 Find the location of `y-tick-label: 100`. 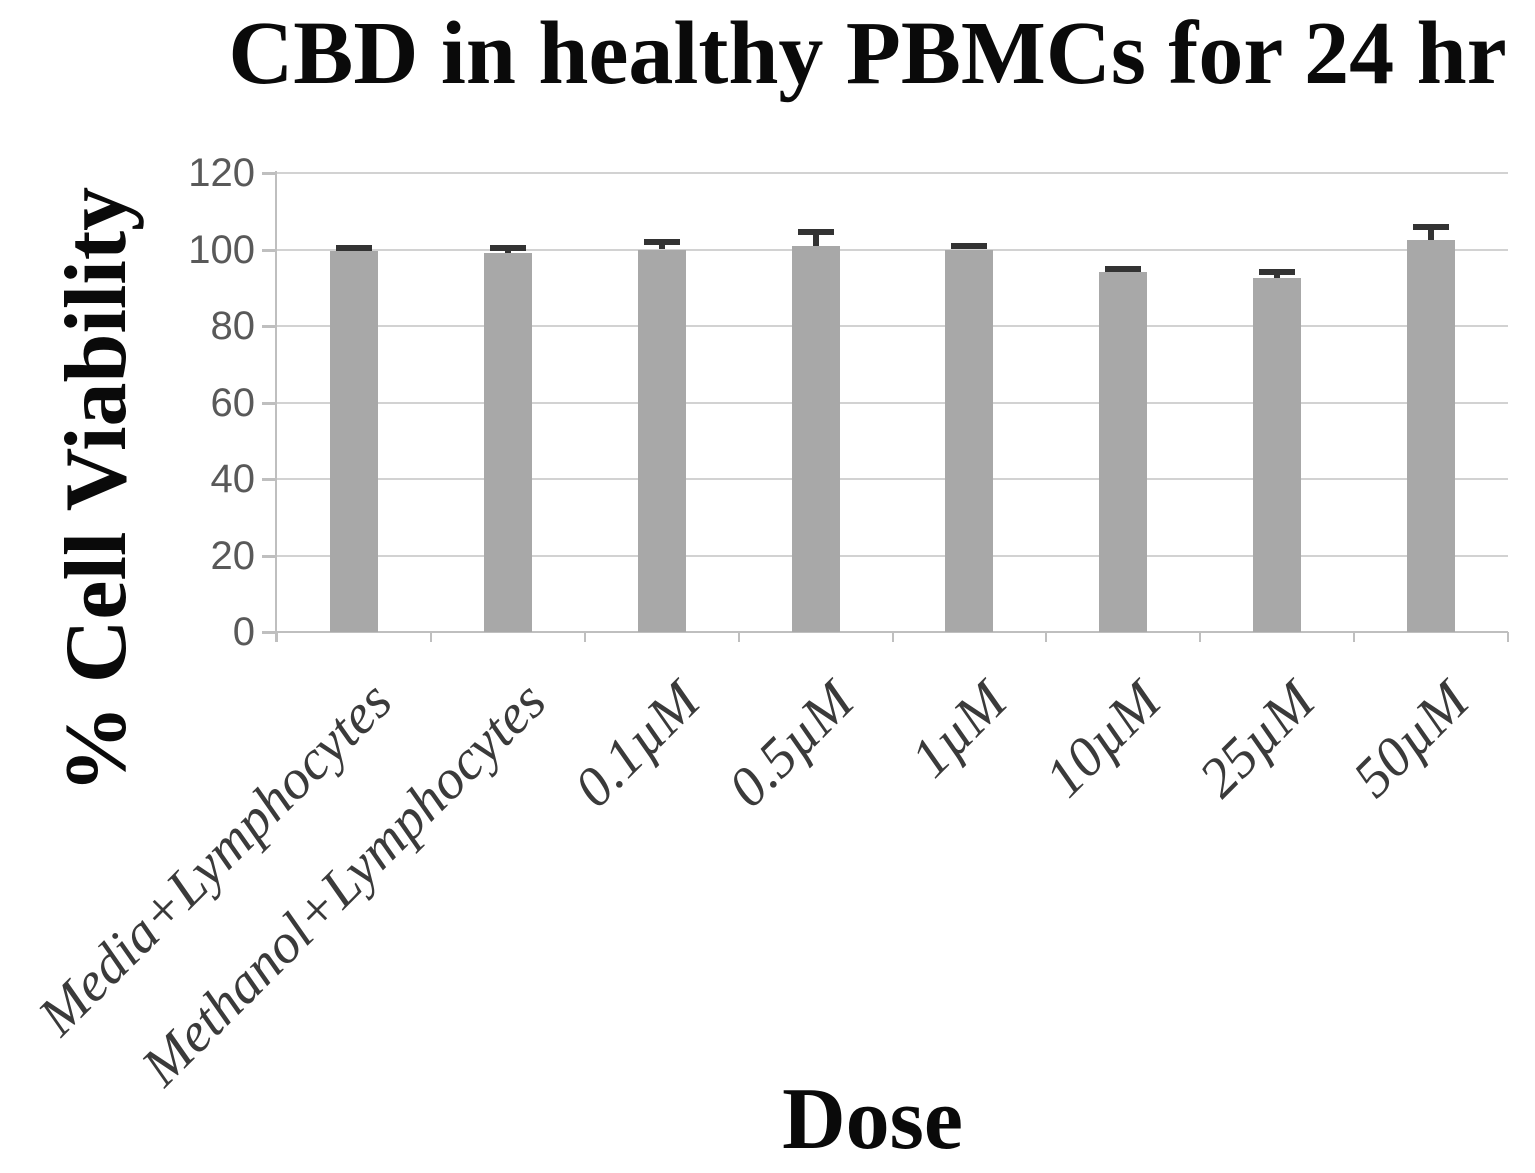

y-tick-label: 100 is located at coordinates (221, 249).